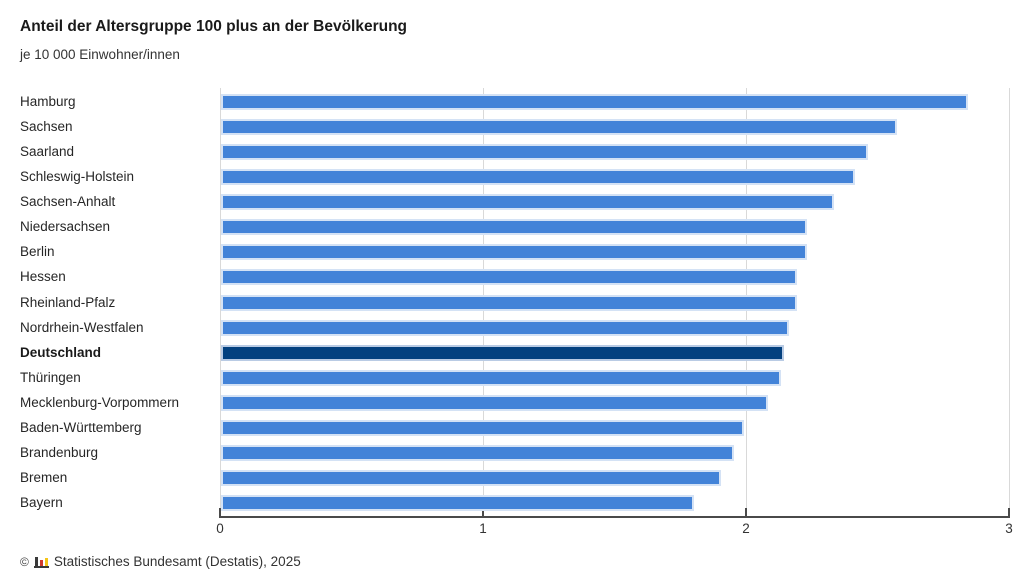  Describe the element at coordinates (77, 177) in the screenshot. I see `category-label: Schleswig-Holstein` at that location.